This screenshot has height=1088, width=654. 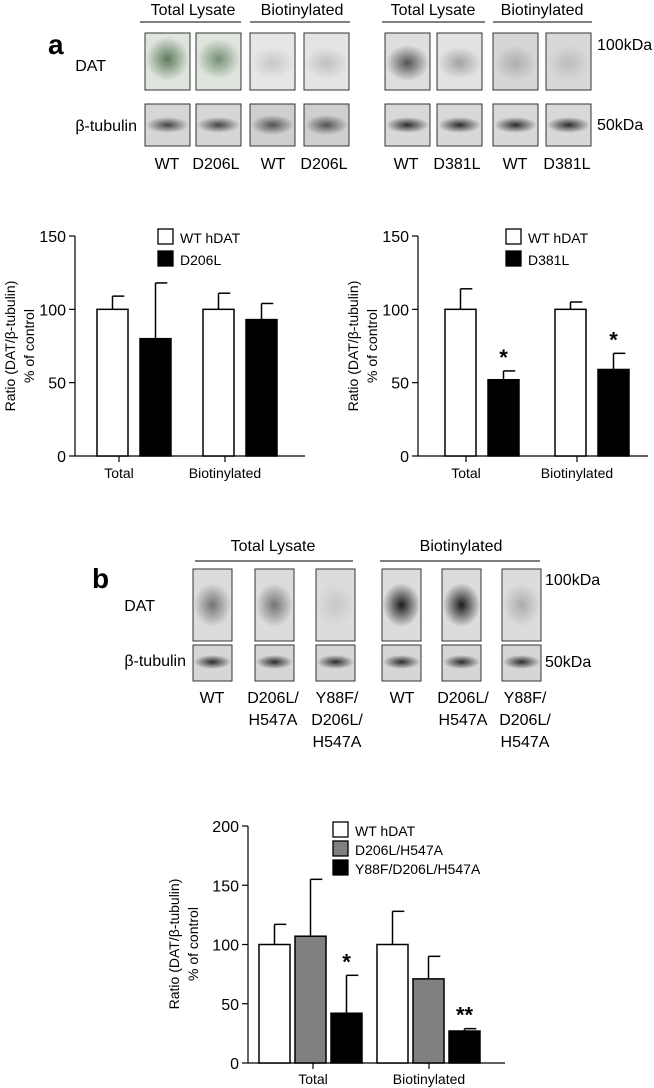 I want to click on y-tick-label: 150, so click(x=52, y=237).